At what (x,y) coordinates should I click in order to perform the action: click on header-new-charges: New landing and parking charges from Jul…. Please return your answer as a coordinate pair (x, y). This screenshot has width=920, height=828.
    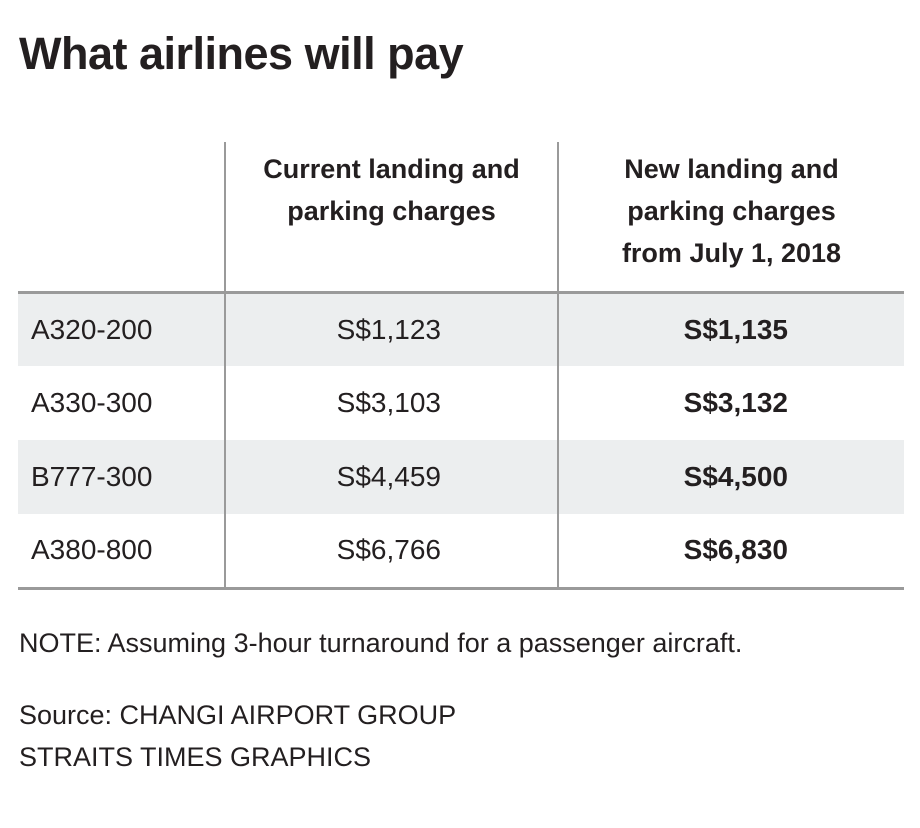
    Looking at the image, I should click on (730, 217).